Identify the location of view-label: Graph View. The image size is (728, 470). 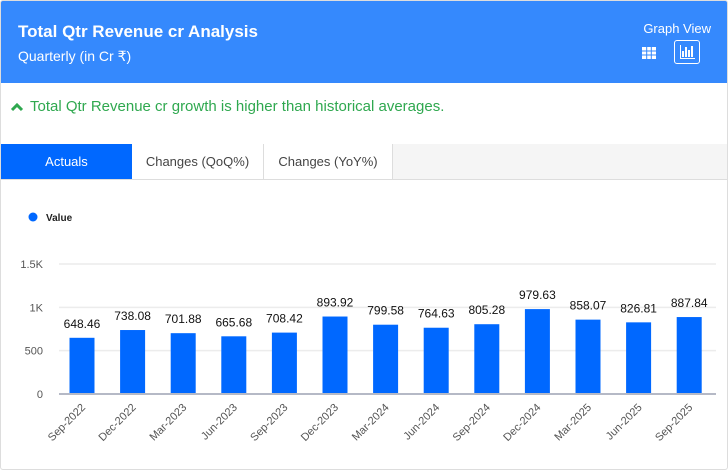
(677, 28).